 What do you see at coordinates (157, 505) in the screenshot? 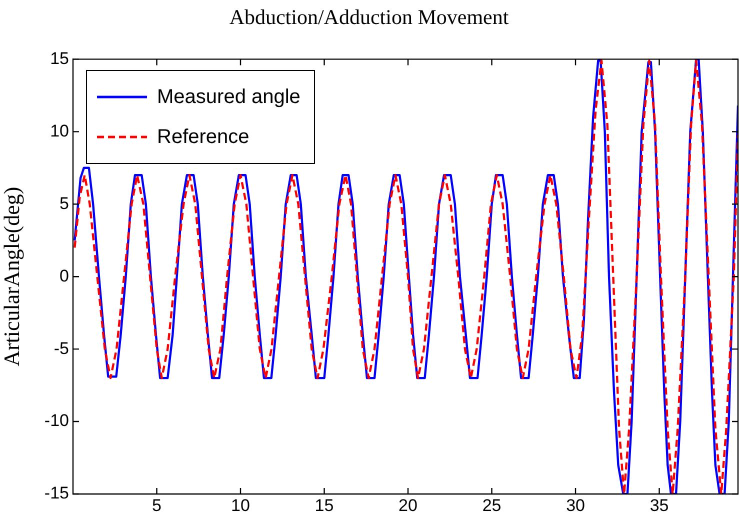
I see `x-tick-label: 5` at bounding box center [157, 505].